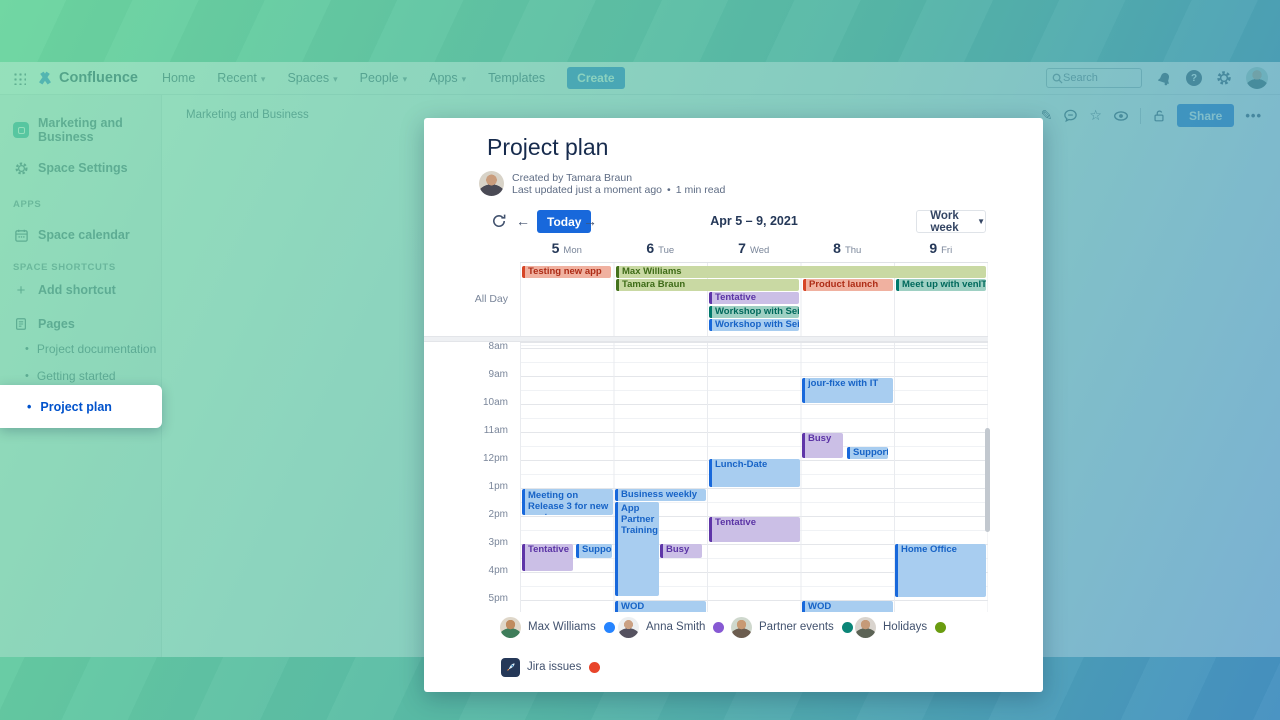  Describe the element at coordinates (498, 374) in the screenshot. I see `time-label: 9am` at that location.